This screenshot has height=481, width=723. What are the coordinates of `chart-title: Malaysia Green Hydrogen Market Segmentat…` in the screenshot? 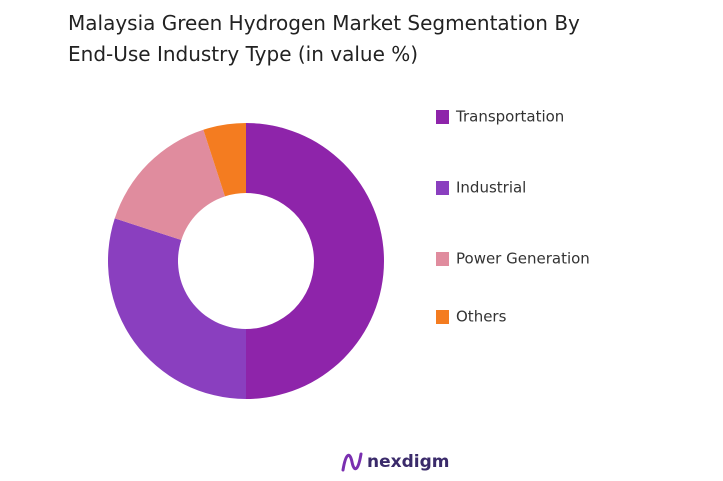 It's located at (324, 38).